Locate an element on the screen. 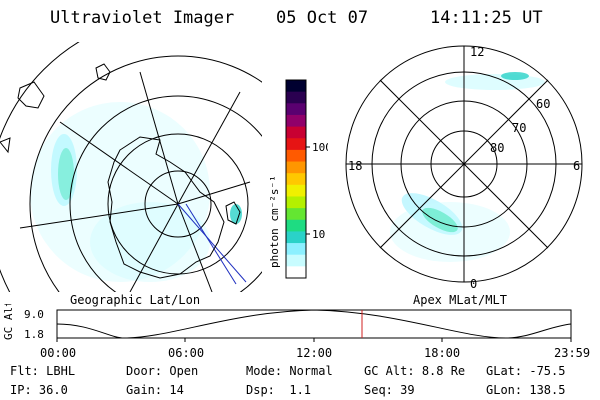 The width and height of the screenshot is (600, 400). timeline-frame is located at coordinates (314, 324).